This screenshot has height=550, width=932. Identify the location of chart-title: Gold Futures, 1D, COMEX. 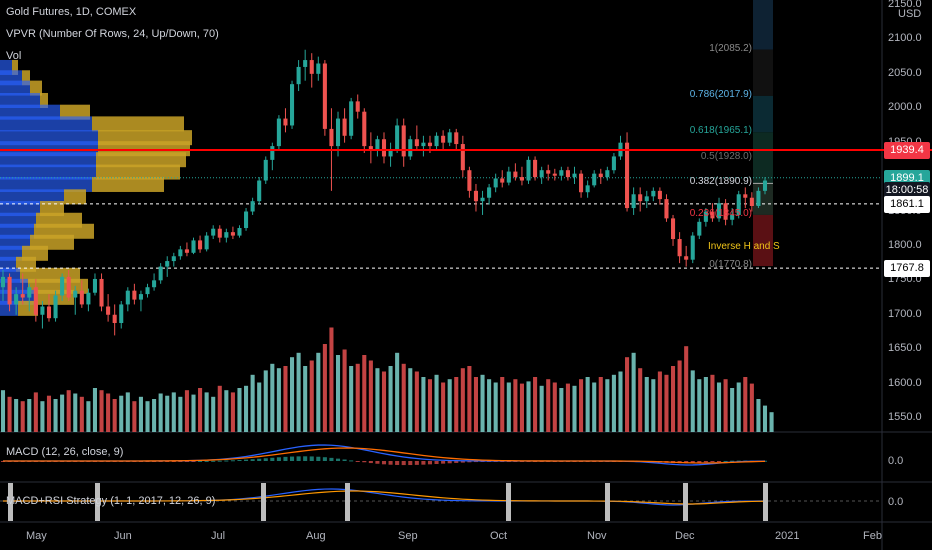
(71, 12).